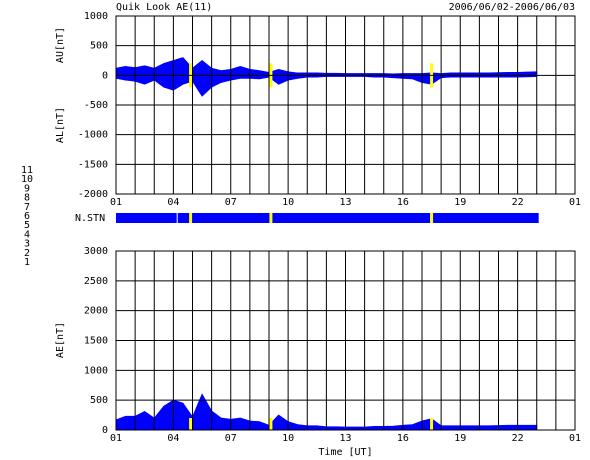 The image size is (590, 460). I want to click on station-legend-label: 8, so click(27, 198).